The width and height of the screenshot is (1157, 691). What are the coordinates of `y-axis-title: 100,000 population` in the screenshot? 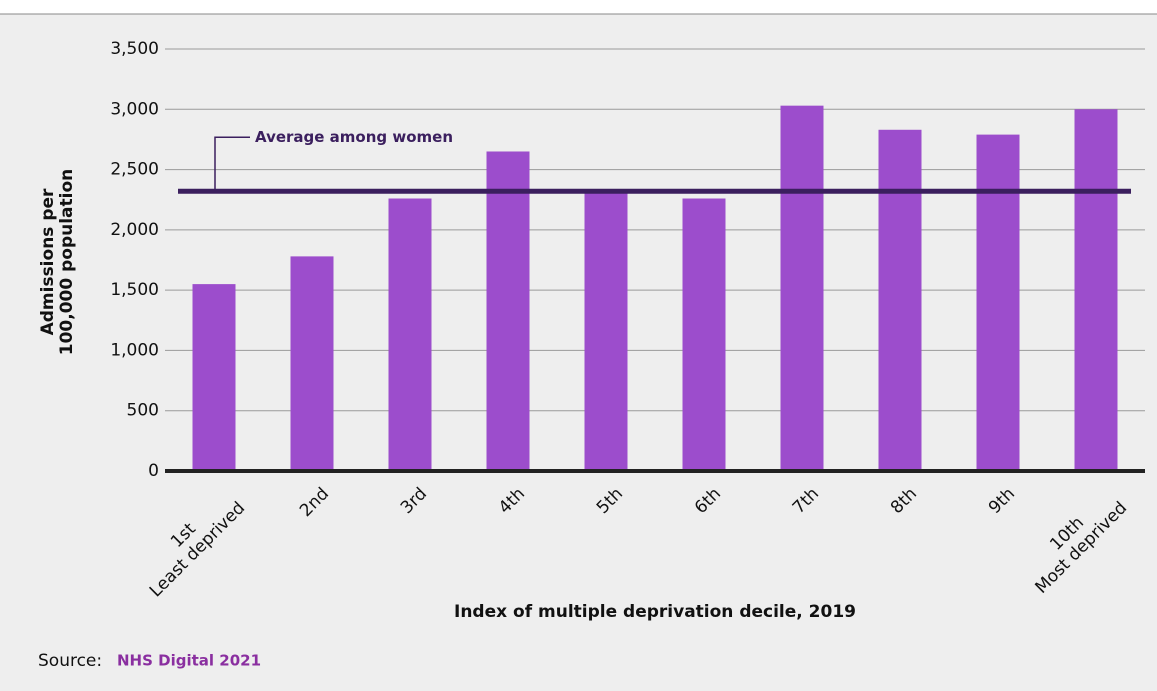 It's located at (67, 262).